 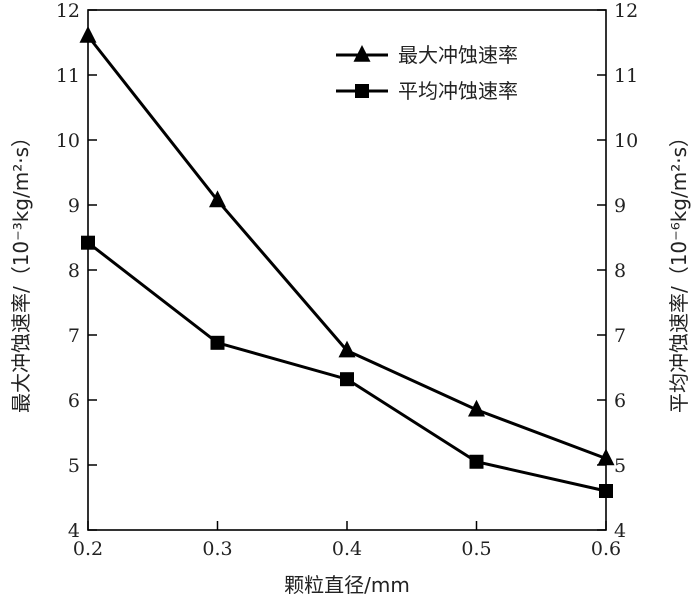 I want to click on y-tick-label-left: 12, so click(x=68, y=11).